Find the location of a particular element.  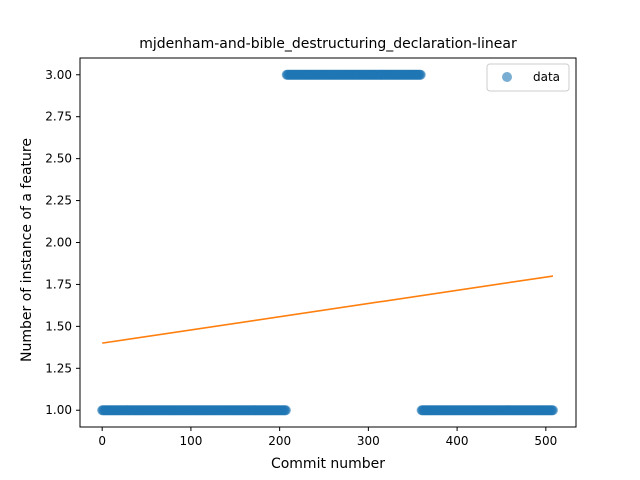

legend-marker-data is located at coordinates (507, 77).